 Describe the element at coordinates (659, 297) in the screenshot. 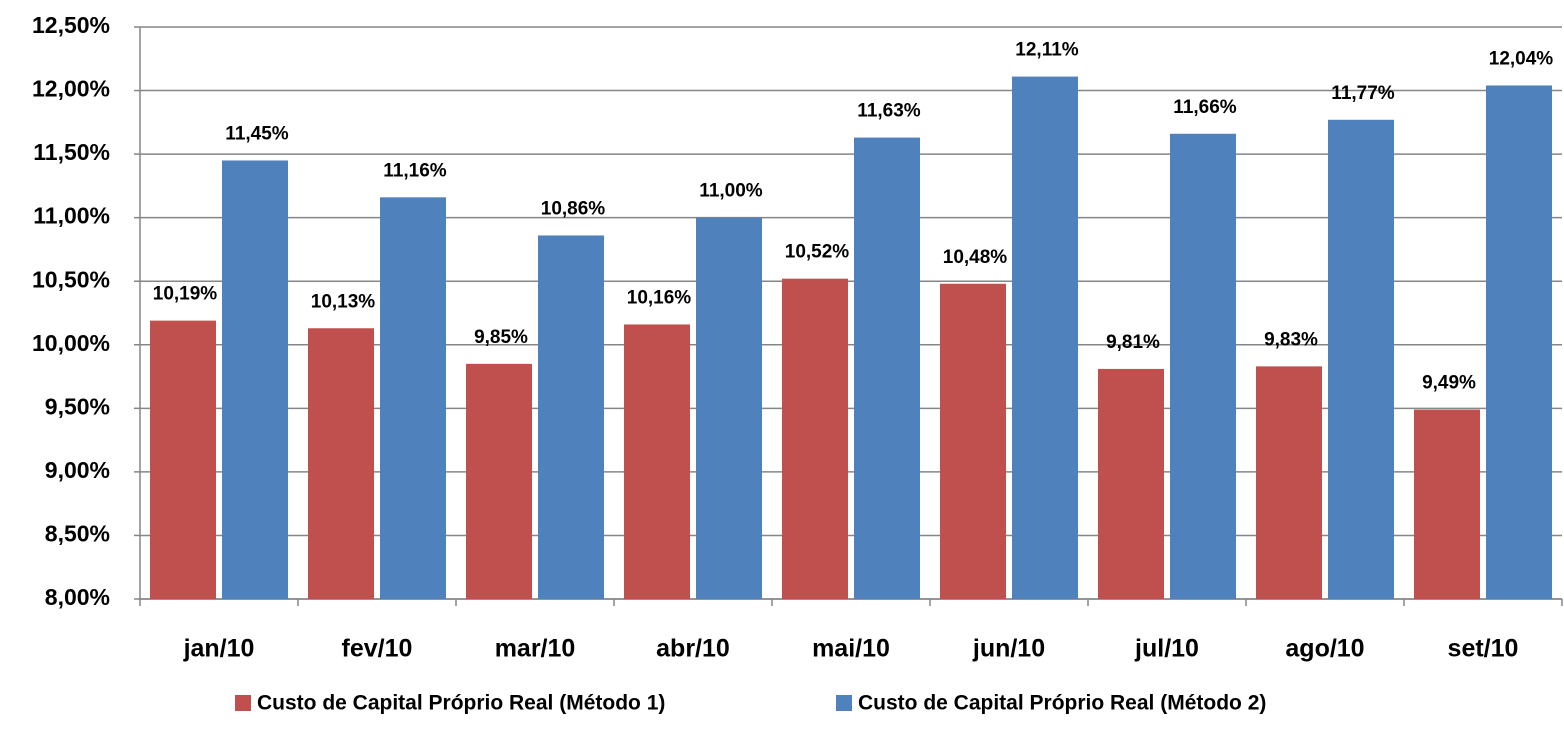

I see `value-label: 10,16%` at that location.